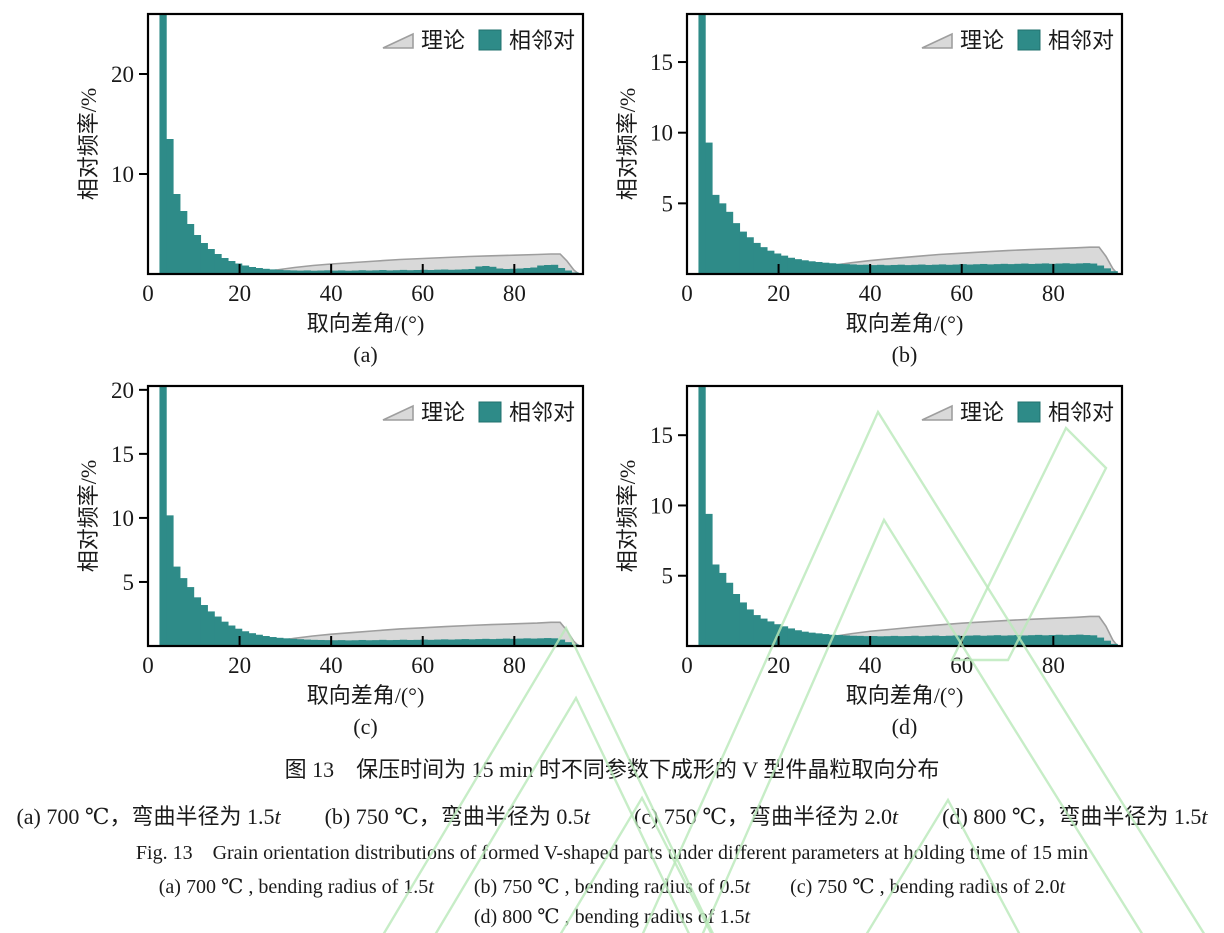 The width and height of the screenshot is (1224, 933). What do you see at coordinates (148, 665) in the screenshot?
I see `x-tick-label: 0` at bounding box center [148, 665].